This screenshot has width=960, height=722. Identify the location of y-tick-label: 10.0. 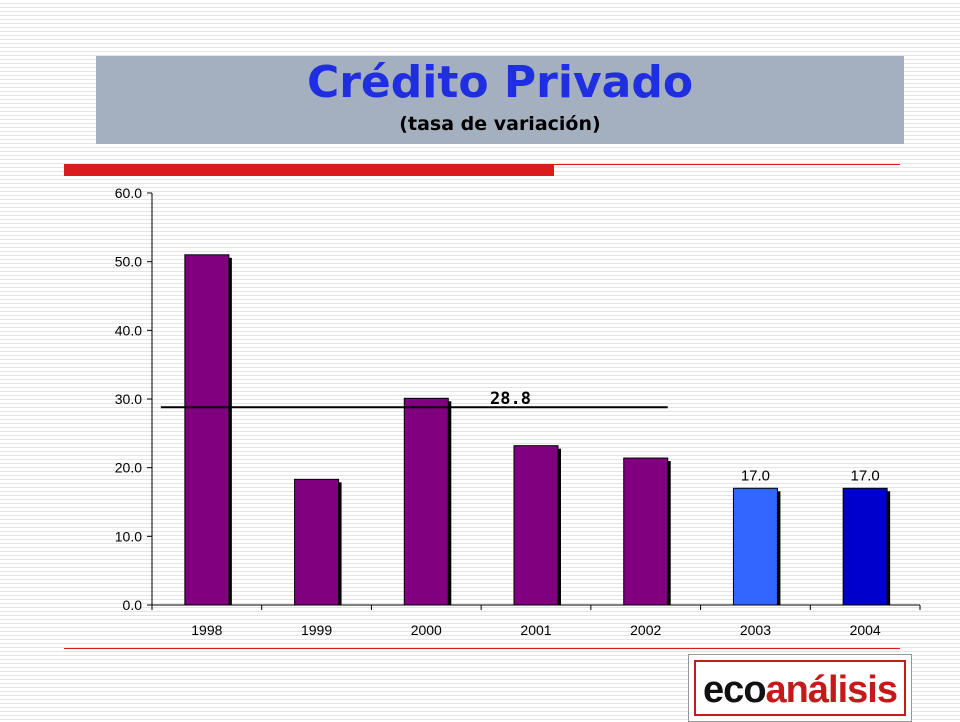
(128, 536).